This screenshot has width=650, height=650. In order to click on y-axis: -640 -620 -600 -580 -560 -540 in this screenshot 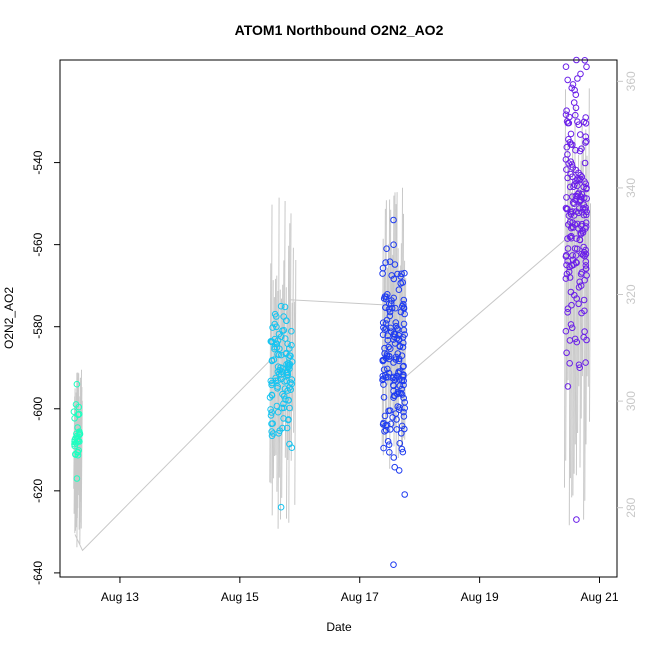, I will do `click(45, 367)`.